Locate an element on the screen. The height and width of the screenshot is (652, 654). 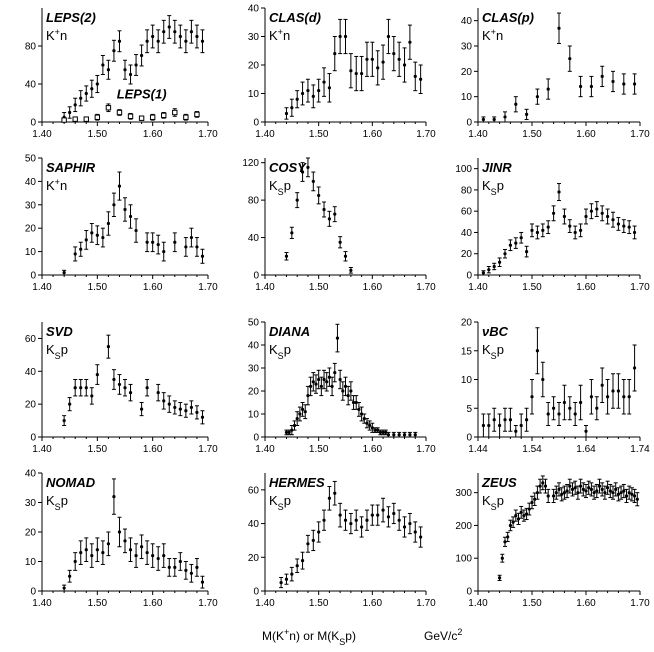
panel-nomad: 0 10 20 30 40 1.40 1.50 1.60 1.70 NOMAD KSp is located at coordinates (121, 539).